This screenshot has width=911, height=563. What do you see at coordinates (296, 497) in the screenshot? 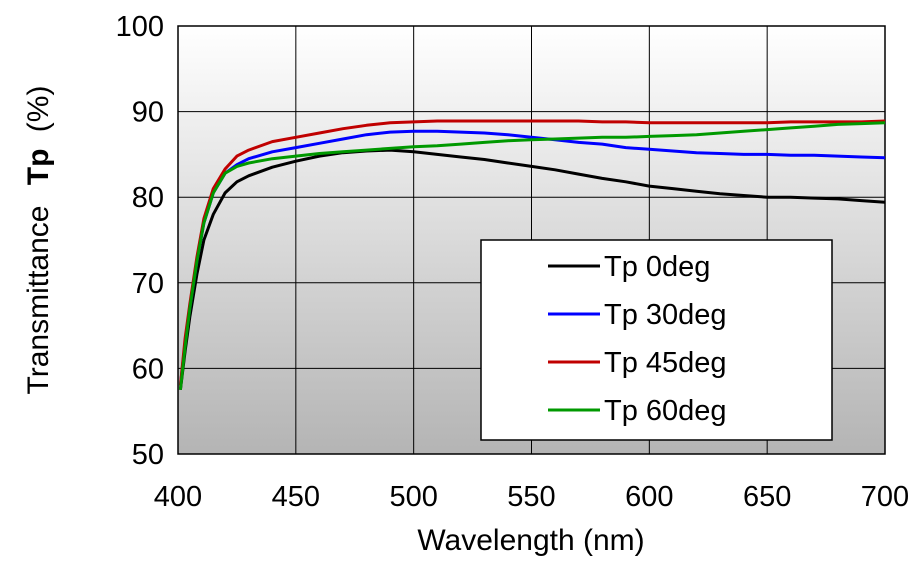
I see `x-tick-label: 450` at bounding box center [296, 497].